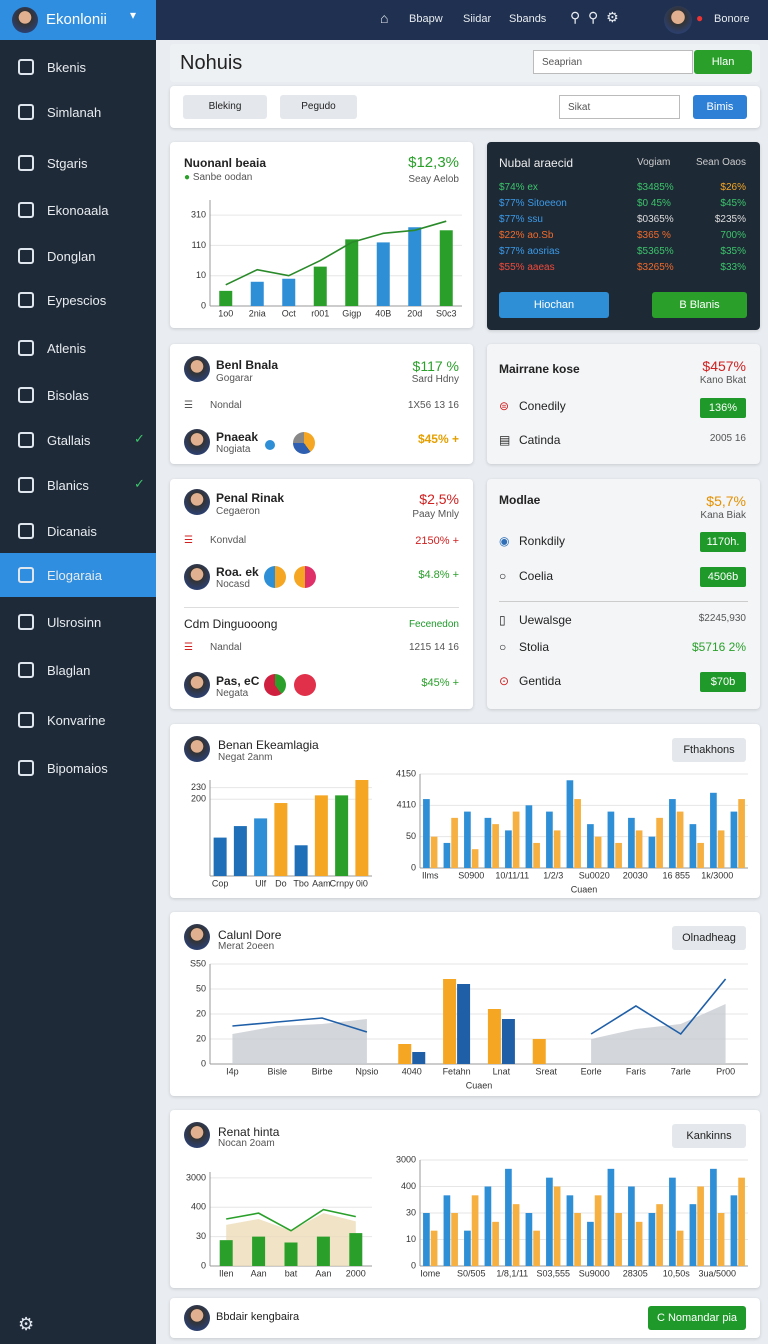 This screenshot has height=1344, width=768. Describe the element at coordinates (709, 938) in the screenshot. I see `card-button: Olnadheag` at that location.